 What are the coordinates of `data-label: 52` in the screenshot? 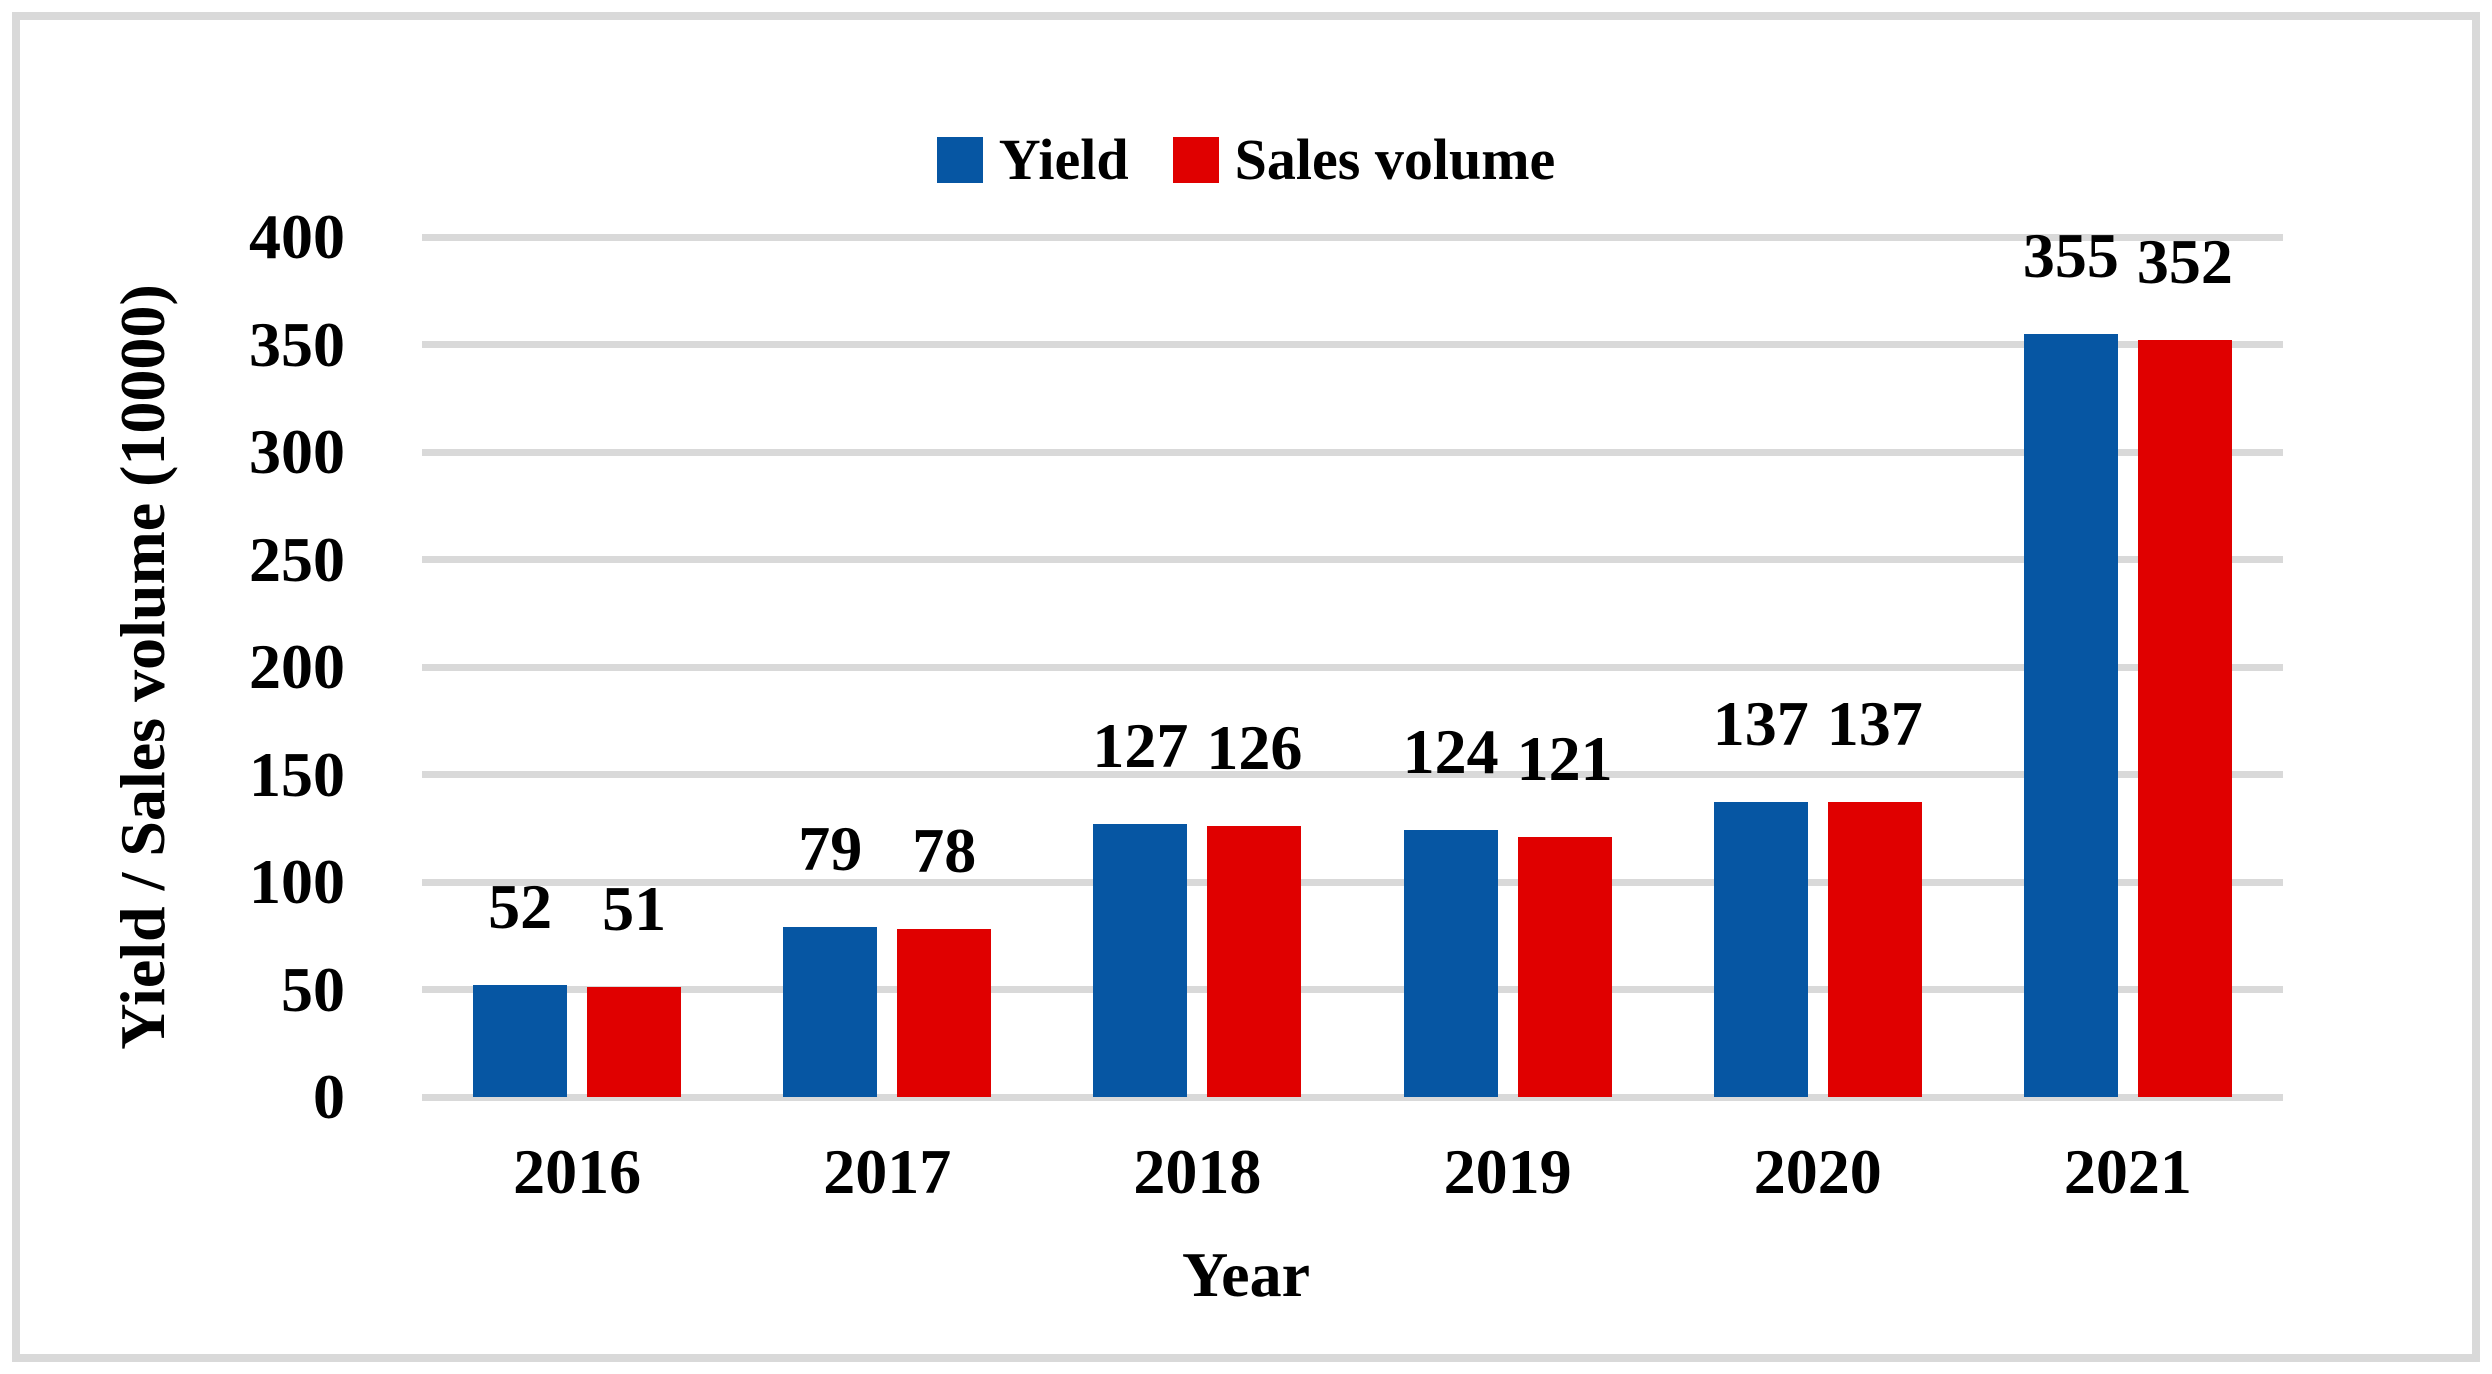 It's located at (520, 907).